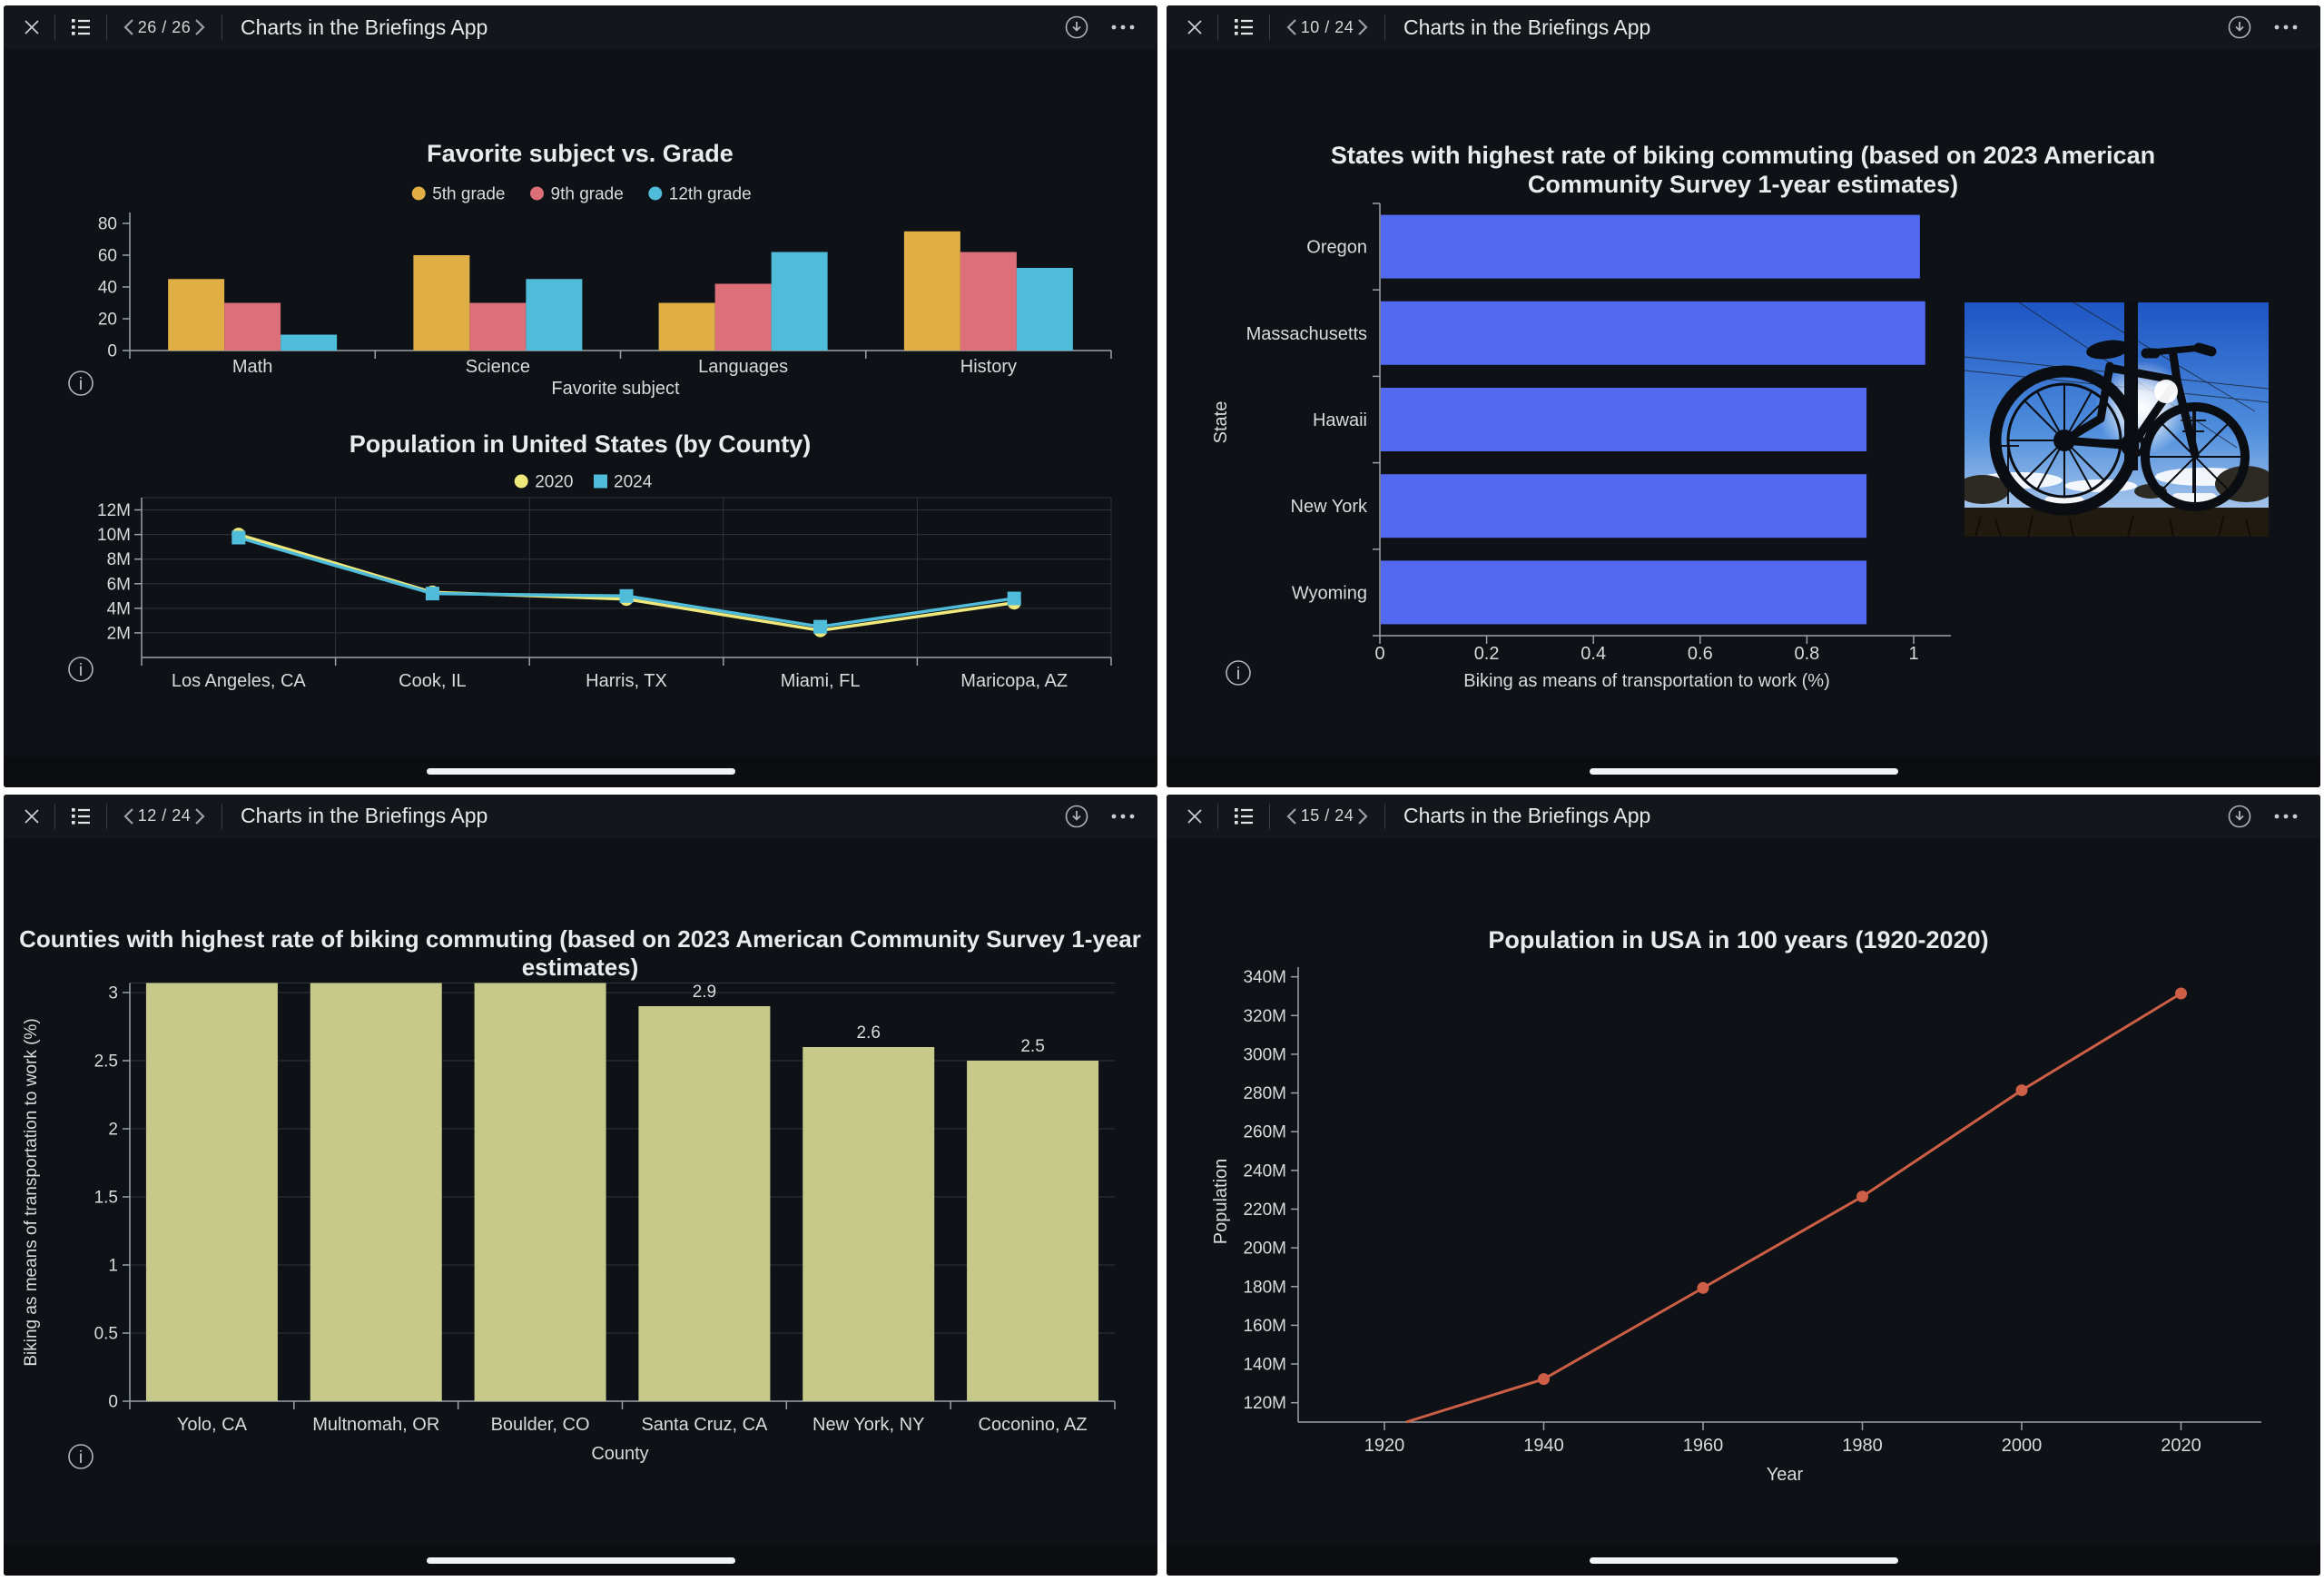 This screenshot has width=2324, height=1581. I want to click on svg-text: 0.5, so click(106, 1333).